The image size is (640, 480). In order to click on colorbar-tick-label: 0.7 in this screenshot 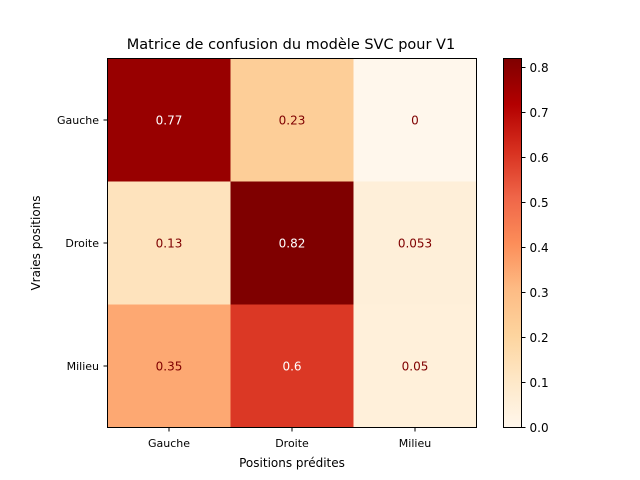, I will do `click(539, 113)`.